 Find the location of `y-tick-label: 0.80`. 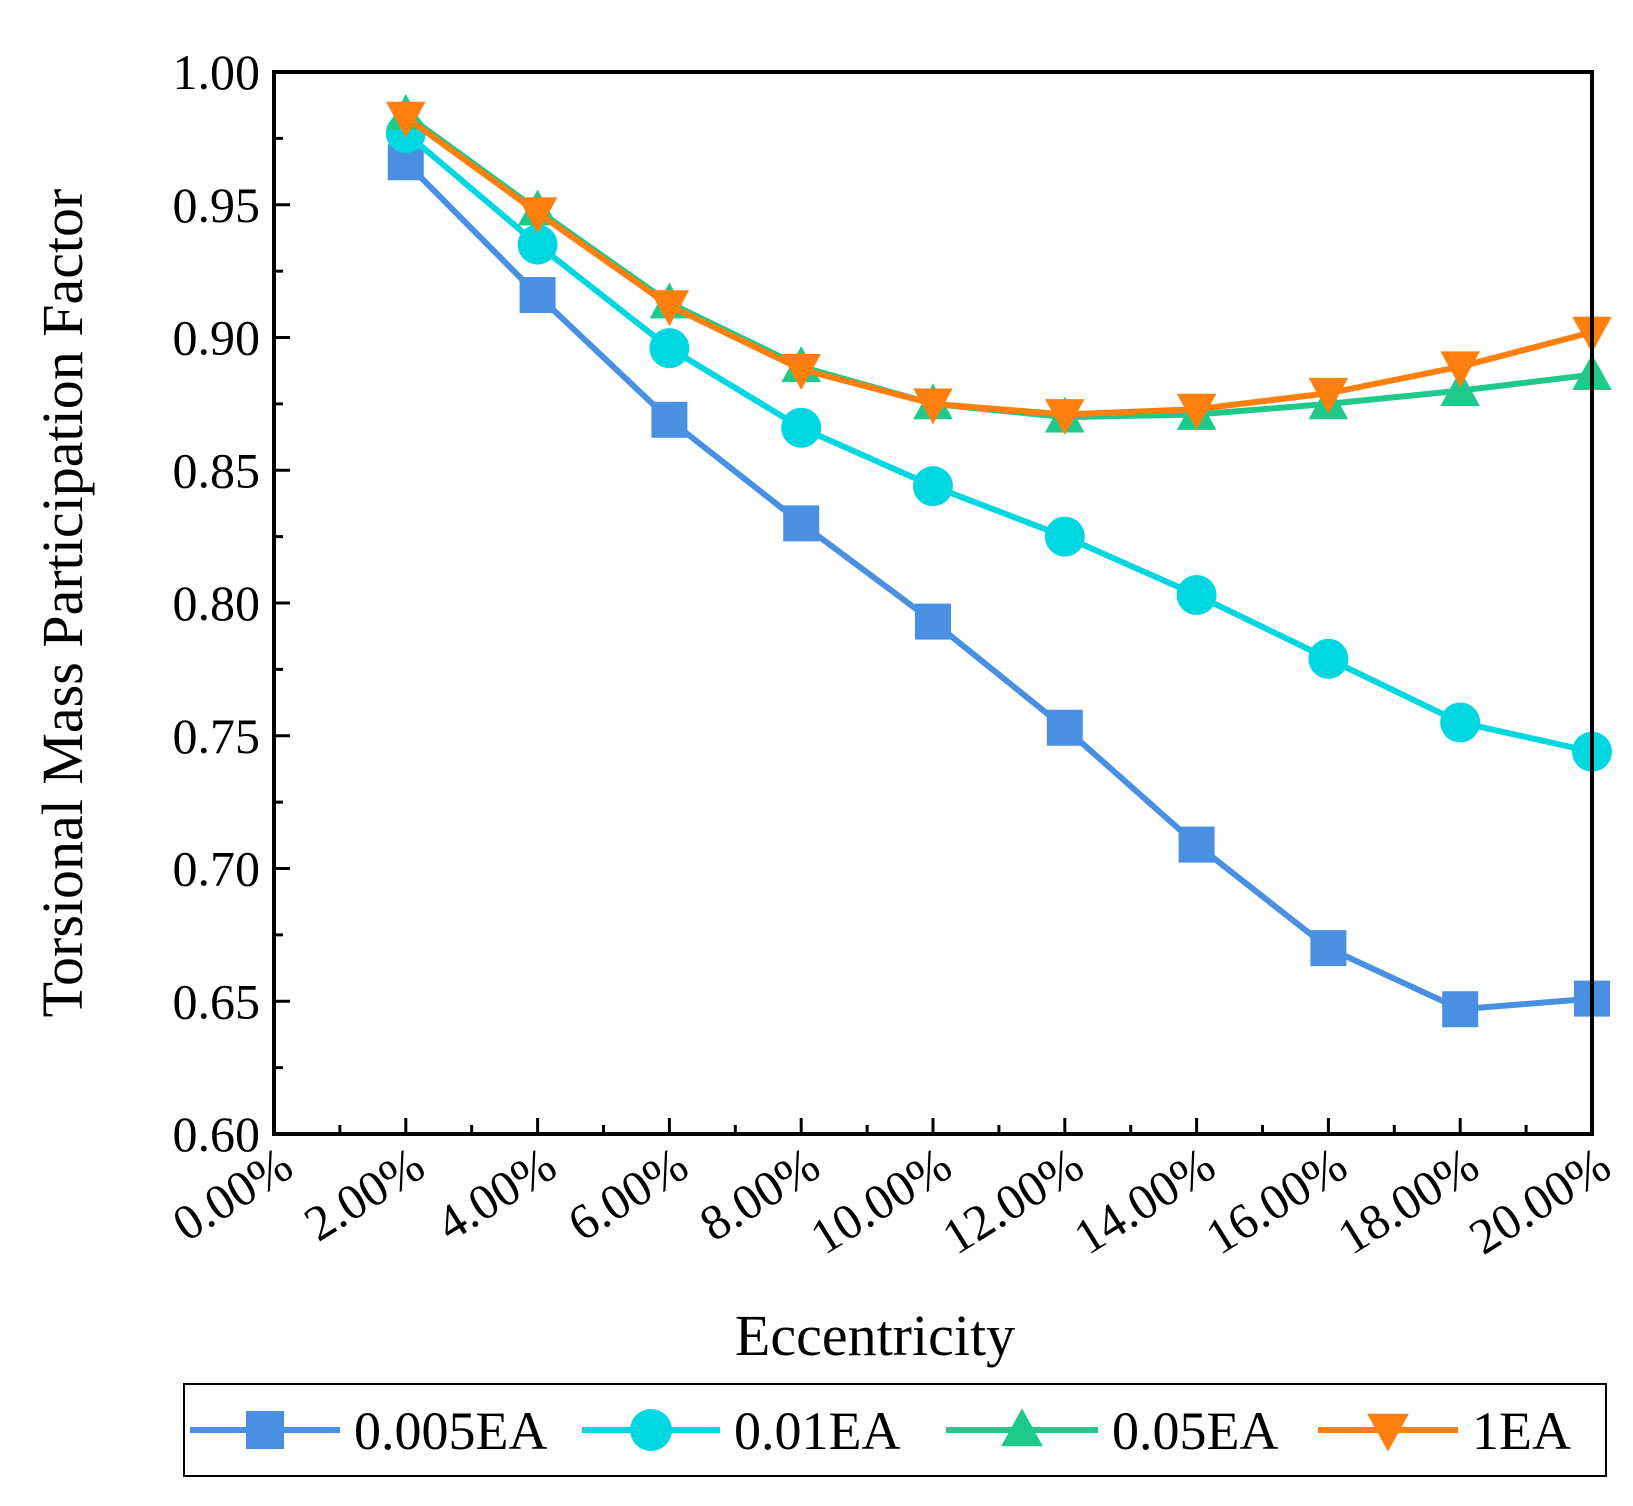

y-tick-label: 0.80 is located at coordinates (217, 603).